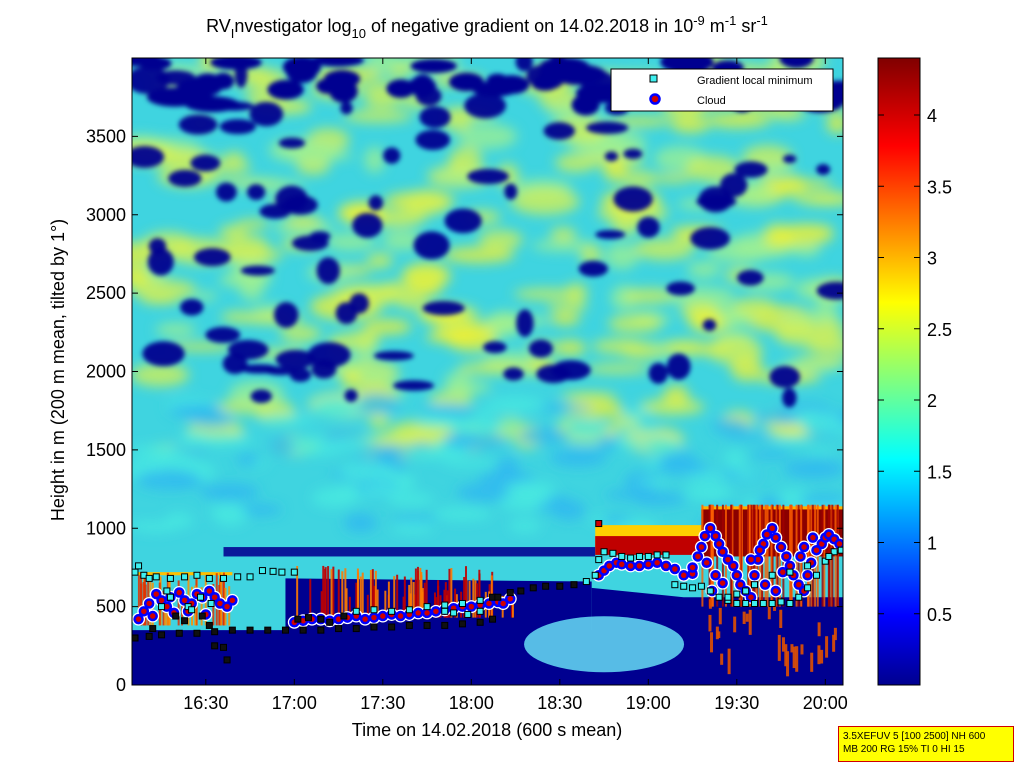 The width and height of the screenshot is (1023, 767). Describe the element at coordinates (106, 215) in the screenshot. I see `y-tick-label: 3000` at that location.